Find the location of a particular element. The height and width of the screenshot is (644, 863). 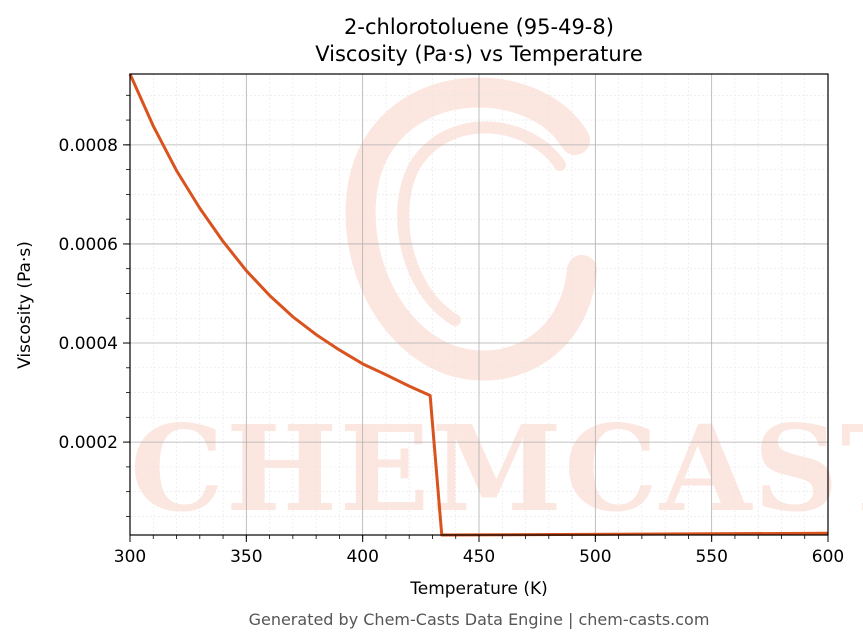

y-axis-label: Viscosity (Pa·s) is located at coordinates (25, 305).